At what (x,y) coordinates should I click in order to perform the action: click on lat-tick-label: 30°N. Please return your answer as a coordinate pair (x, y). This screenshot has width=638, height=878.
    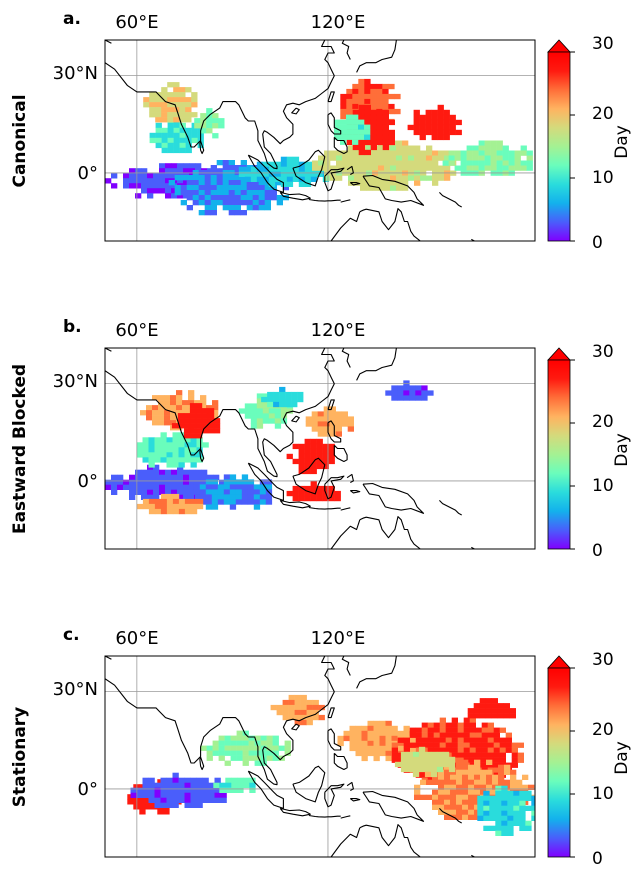
    Looking at the image, I should click on (75, 73).